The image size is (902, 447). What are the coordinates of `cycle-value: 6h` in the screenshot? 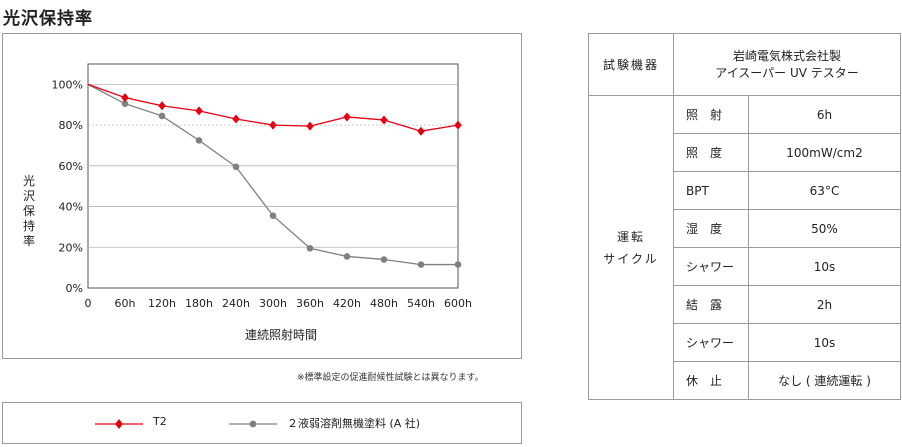 It's located at (824, 114).